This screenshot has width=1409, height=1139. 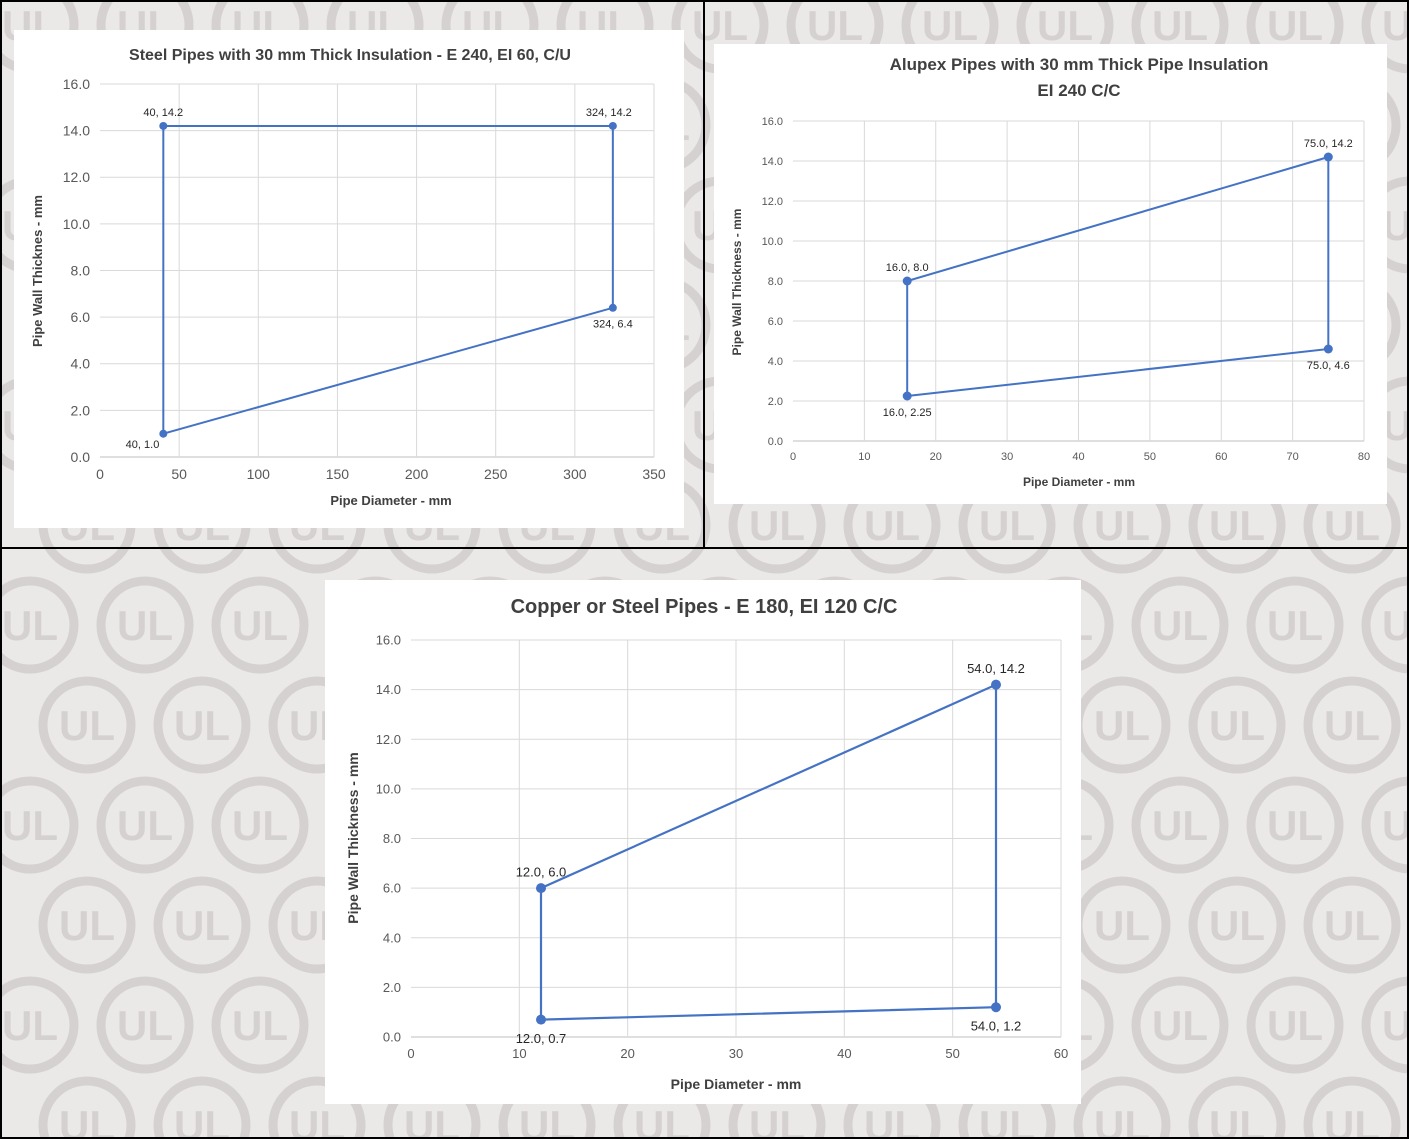 I want to click on data-label: 12.0, 6.0, so click(x=541, y=871).